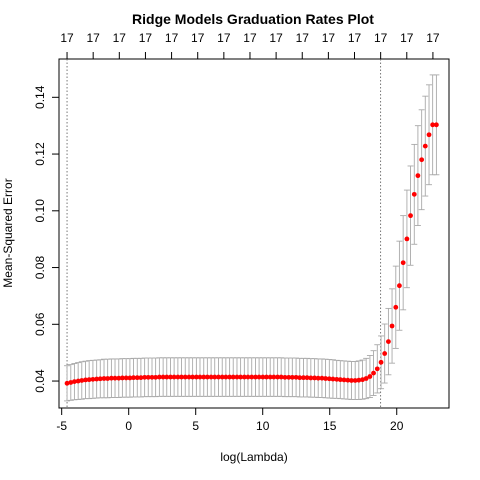 This screenshot has height=480, width=480. Describe the element at coordinates (40, 324) in the screenshot. I see `y-tick-label: 0.06` at that location.